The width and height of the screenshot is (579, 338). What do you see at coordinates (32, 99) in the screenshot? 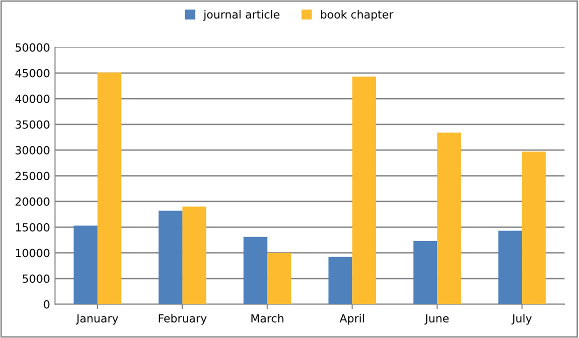
I see `y-tick-label: 40000` at bounding box center [32, 99].